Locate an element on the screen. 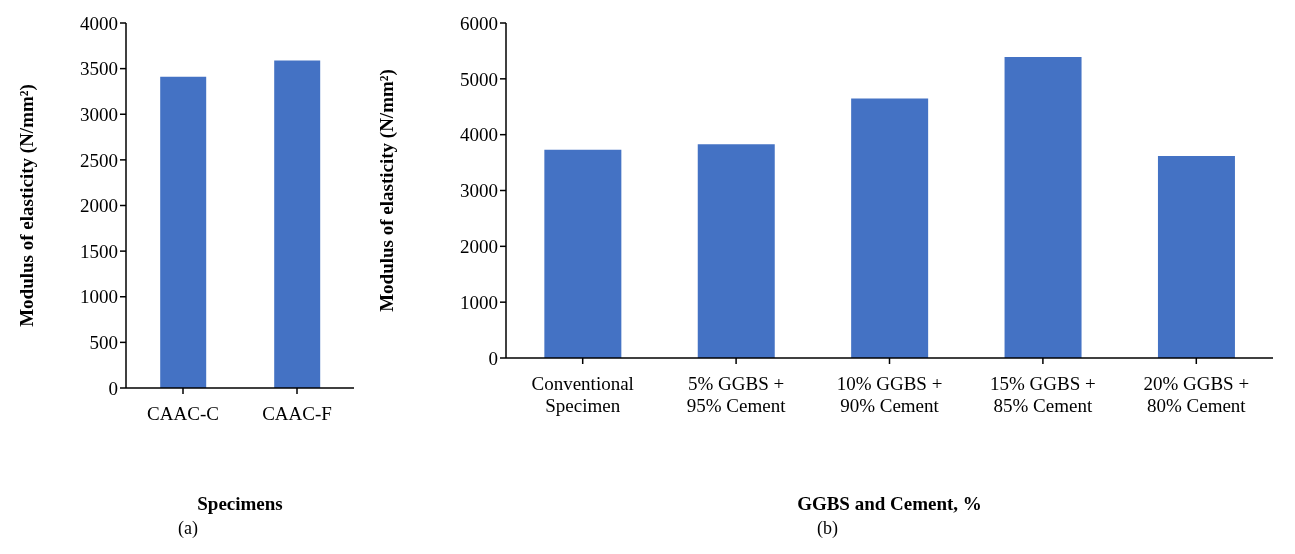  x-tick-label: CAAC-F is located at coordinates (297, 413).